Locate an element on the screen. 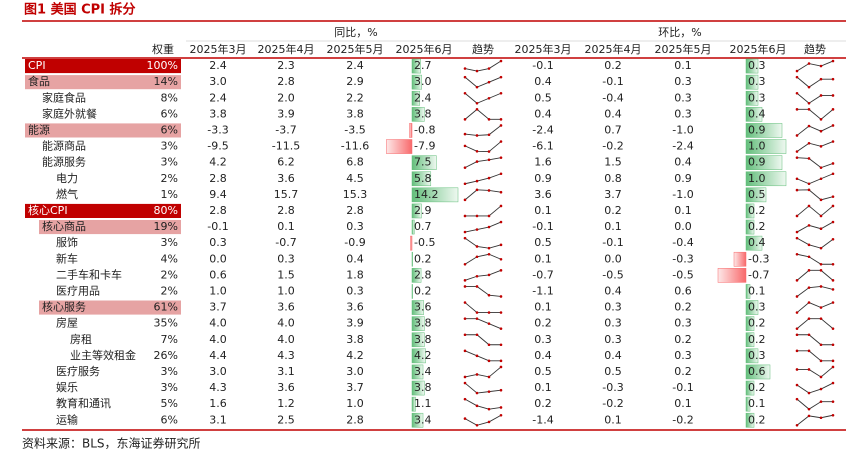 The width and height of the screenshot is (862, 475). value: 2.4 is located at coordinates (423, 97).